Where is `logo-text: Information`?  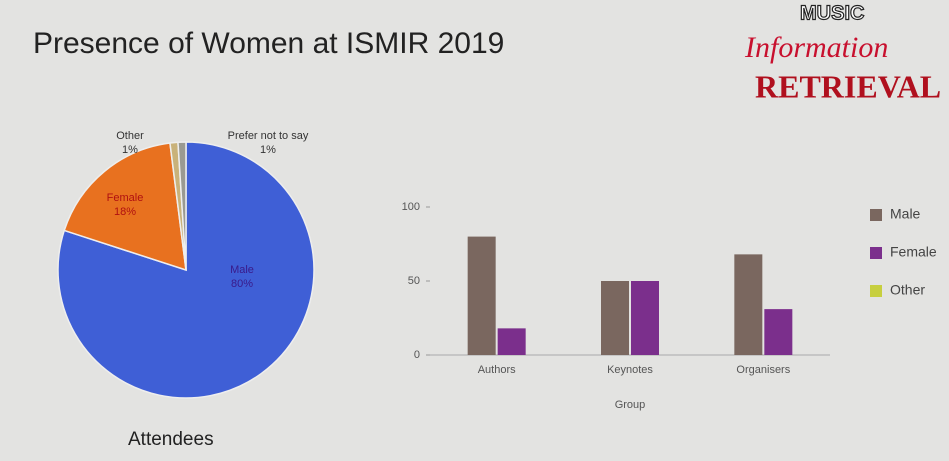 logo-text: Information is located at coordinates (816, 47).